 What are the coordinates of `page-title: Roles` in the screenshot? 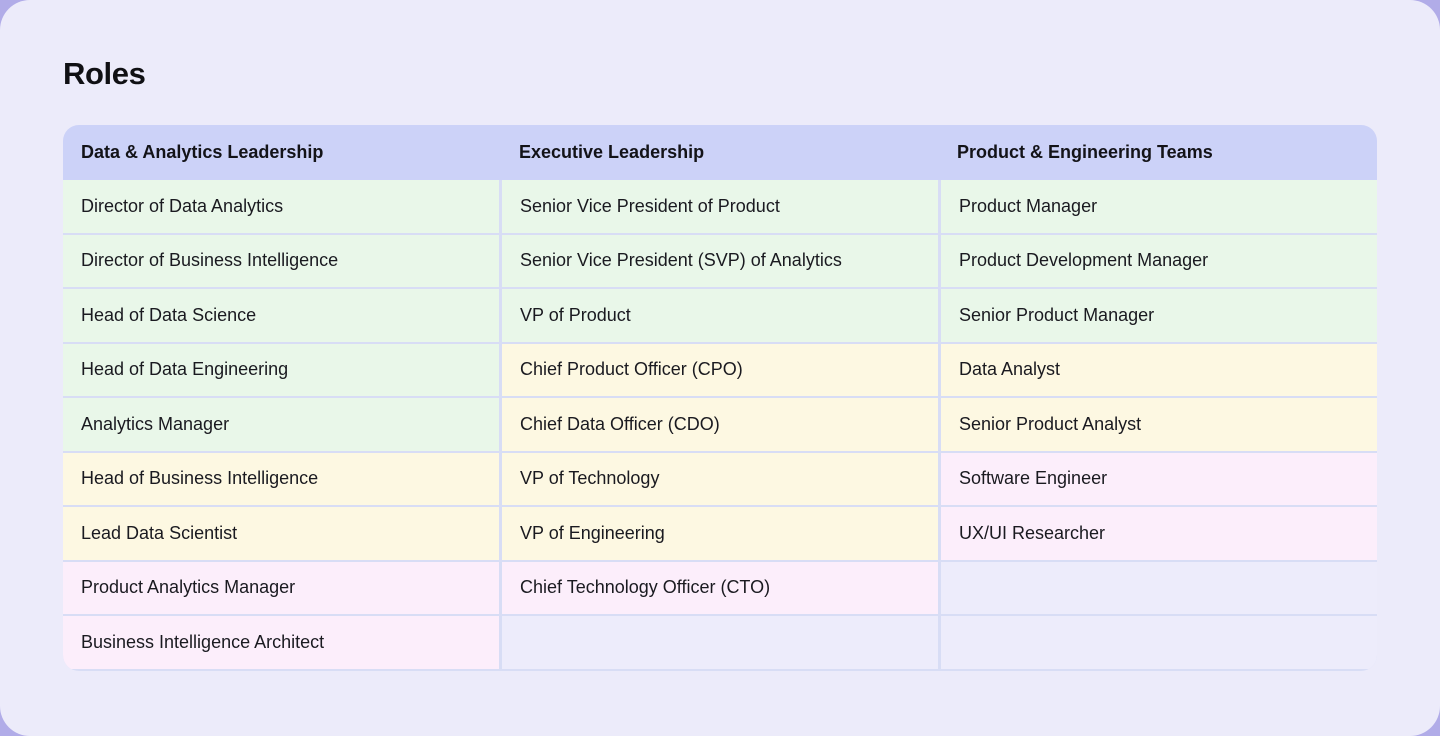 It's located at (104, 73).